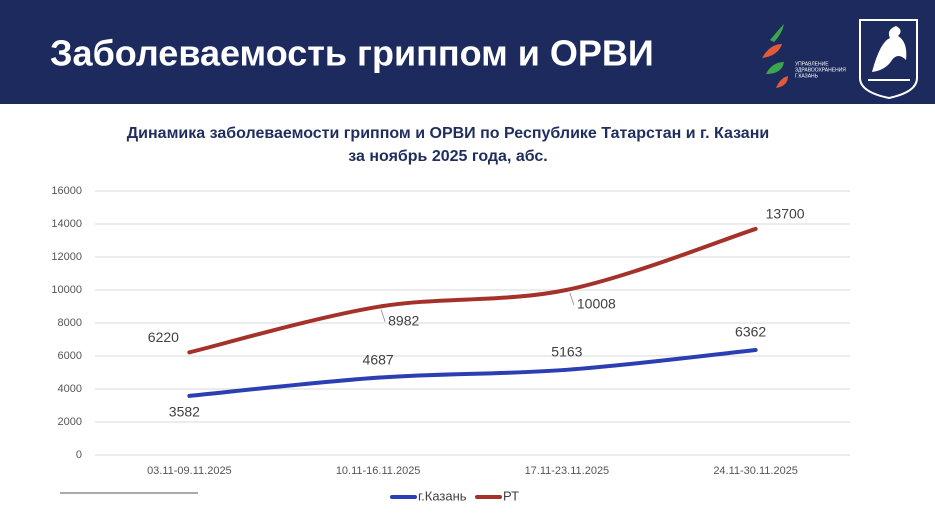 The image size is (935, 529). I want to click on logo-text: ЗДРАВООХРАНЕНИЯ, so click(820, 70).